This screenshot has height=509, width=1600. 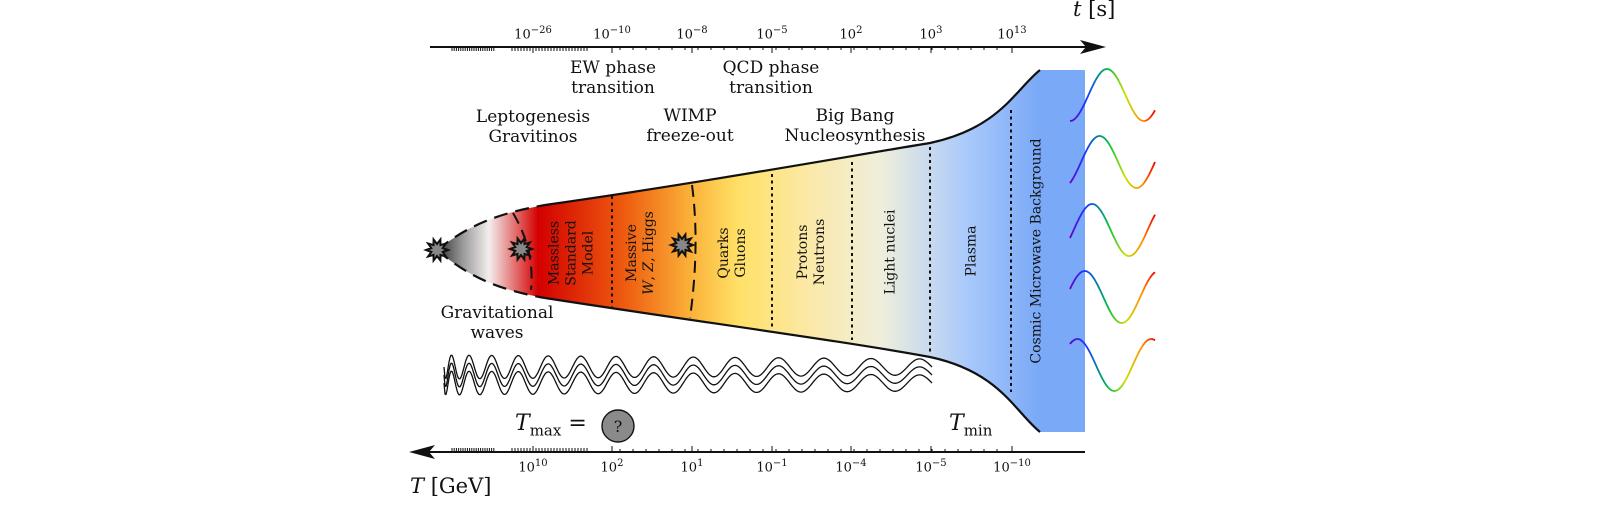 I want to click on time-tick-label: 10², so click(x=851, y=34).